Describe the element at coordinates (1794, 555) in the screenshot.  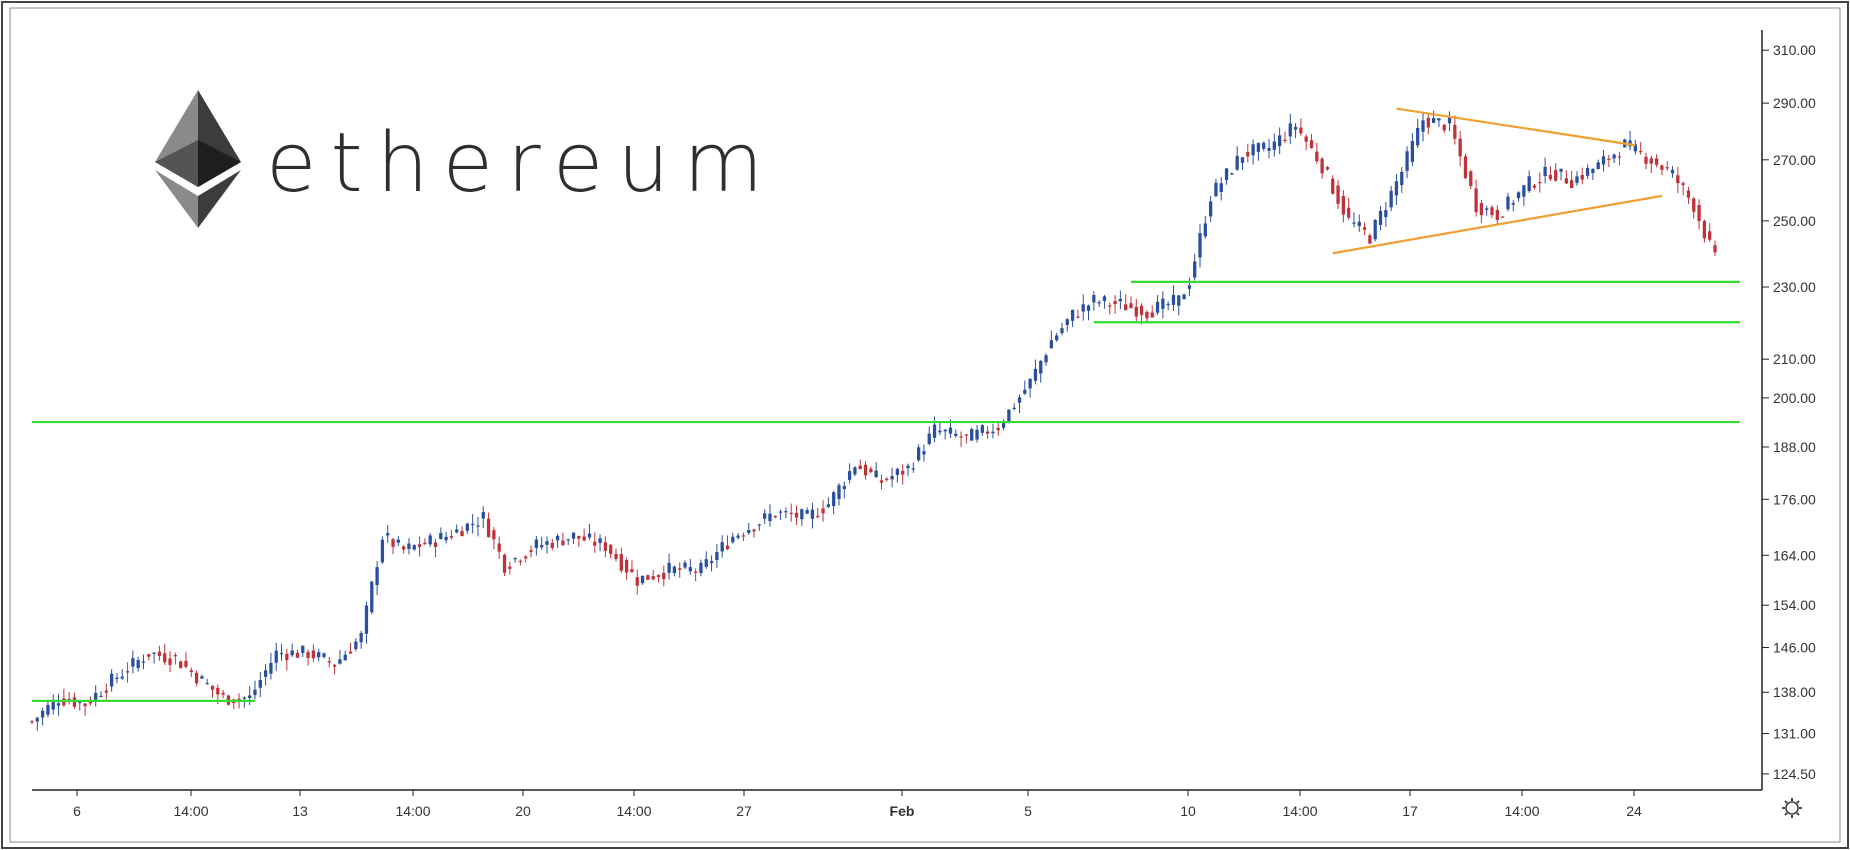
I see `y-tick-label: 164.00` at that location.